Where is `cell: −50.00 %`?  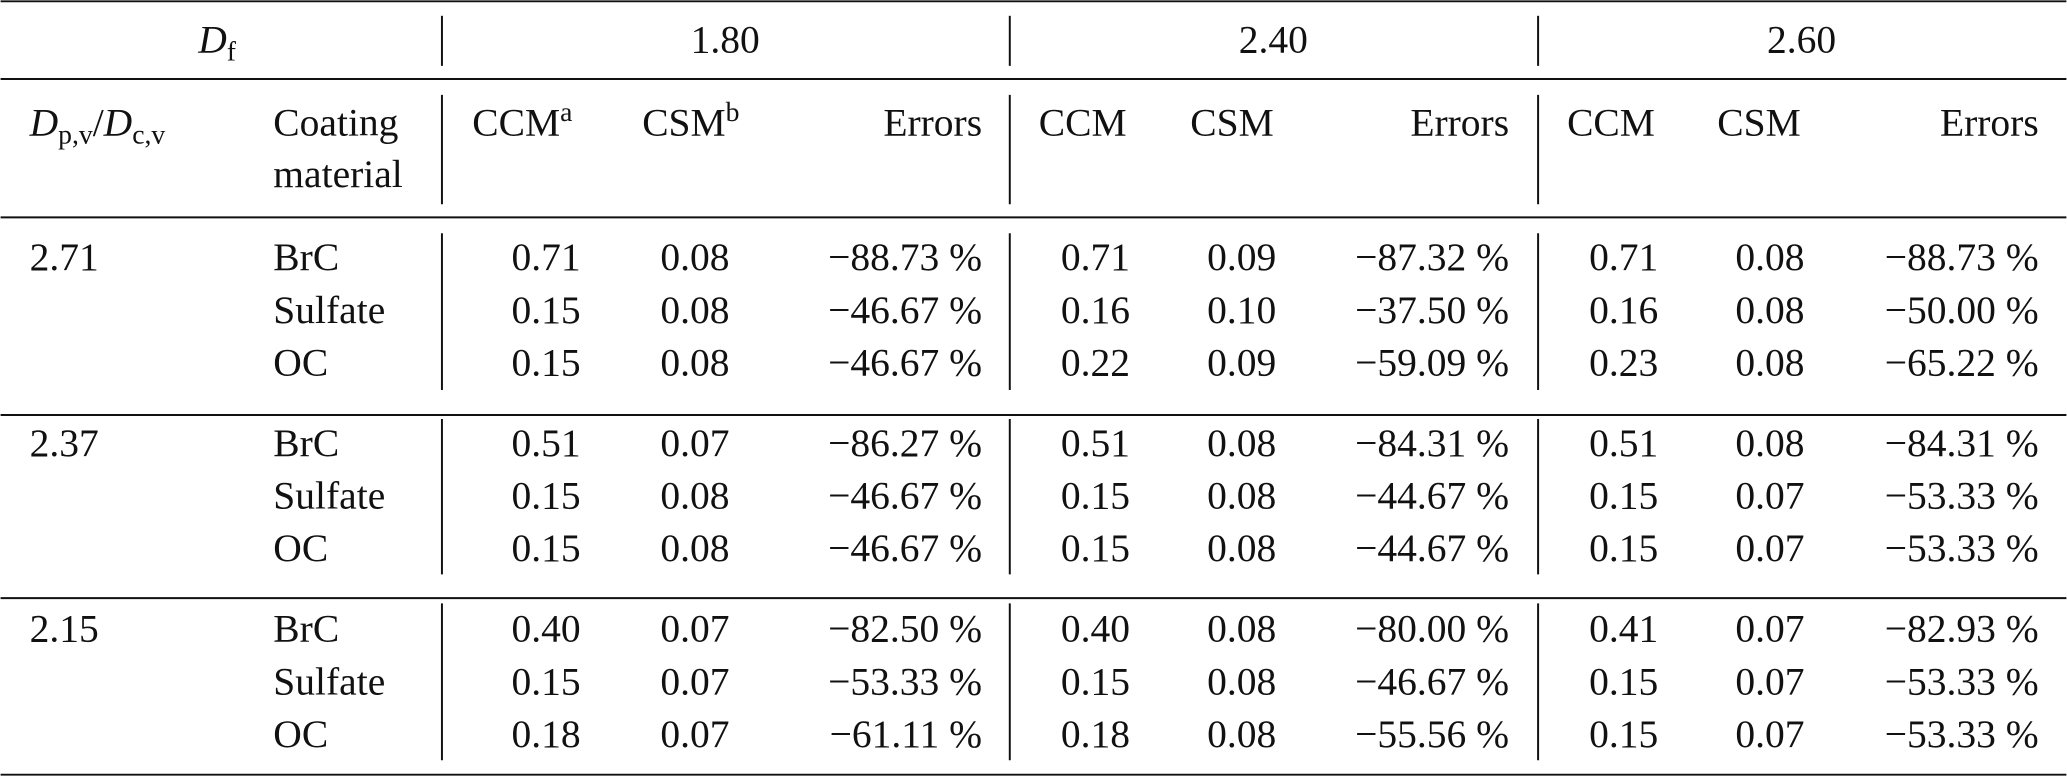
cell: −50.00 % is located at coordinates (1962, 310).